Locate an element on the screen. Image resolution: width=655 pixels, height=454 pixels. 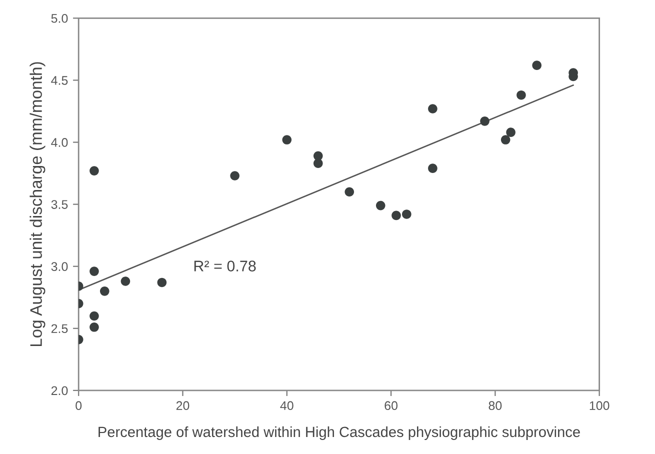
x-tick-label: 20 is located at coordinates (183, 405).